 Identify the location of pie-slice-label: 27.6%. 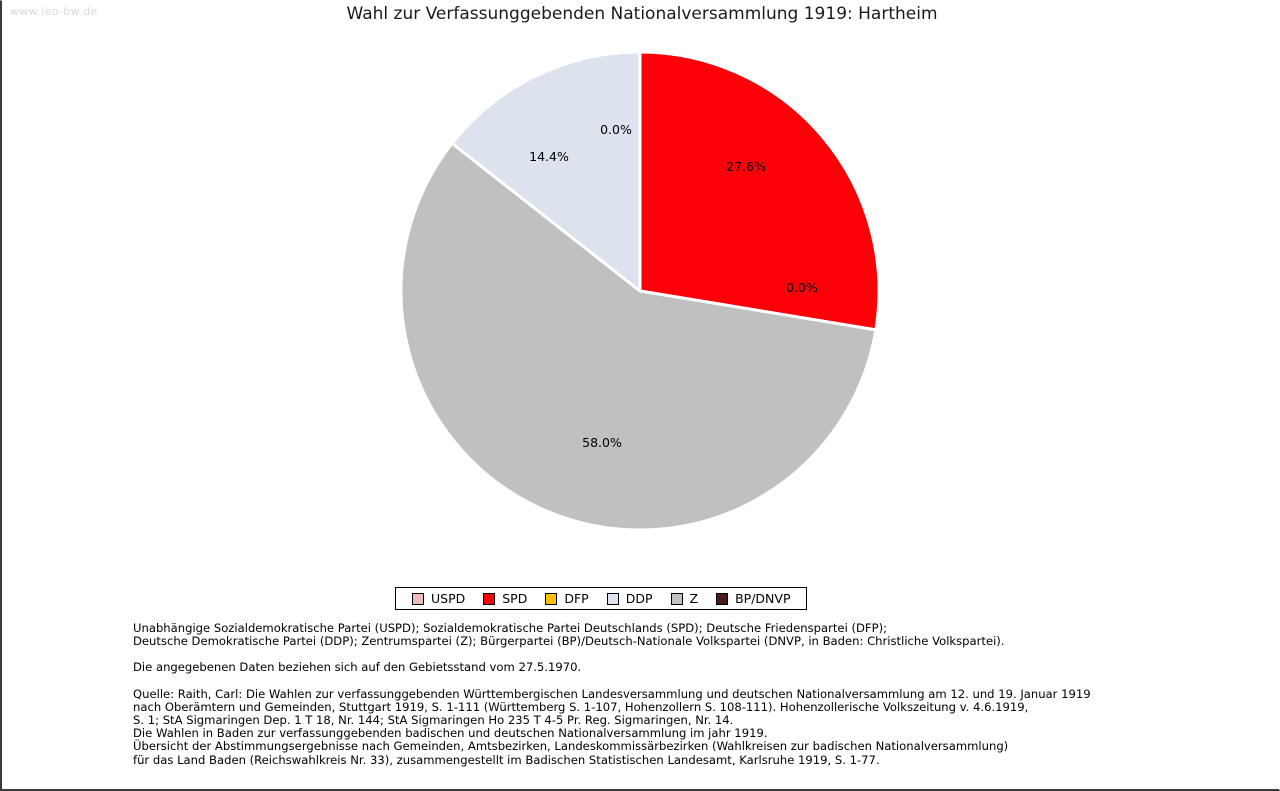
(746, 166).